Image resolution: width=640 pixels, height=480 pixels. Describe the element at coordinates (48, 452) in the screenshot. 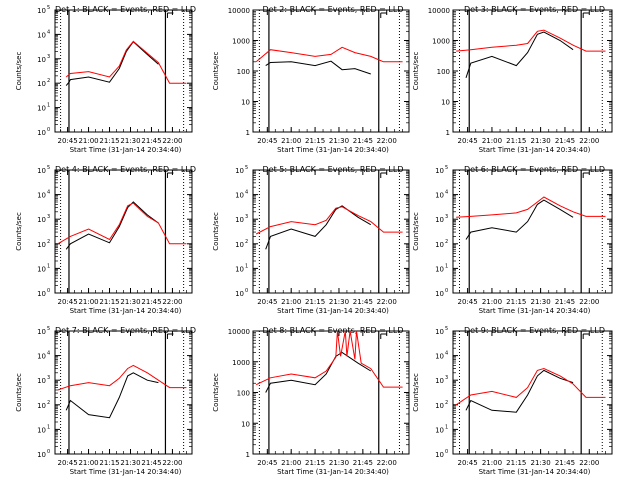

I see `y-tick-exponent: 0` at that location.